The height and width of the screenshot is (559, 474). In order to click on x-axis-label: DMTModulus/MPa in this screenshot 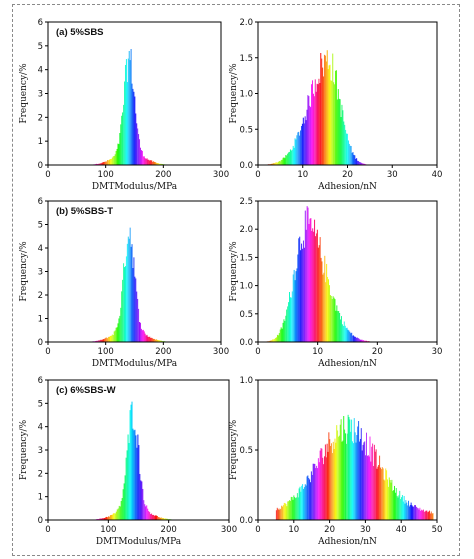, I will do `click(139, 542)`.